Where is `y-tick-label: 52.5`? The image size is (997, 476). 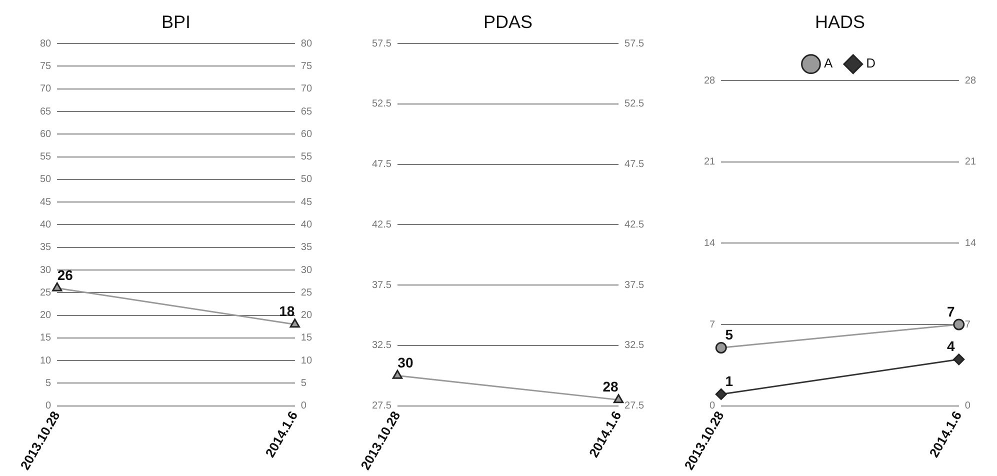 y-tick-label: 52.5 is located at coordinates (382, 104).